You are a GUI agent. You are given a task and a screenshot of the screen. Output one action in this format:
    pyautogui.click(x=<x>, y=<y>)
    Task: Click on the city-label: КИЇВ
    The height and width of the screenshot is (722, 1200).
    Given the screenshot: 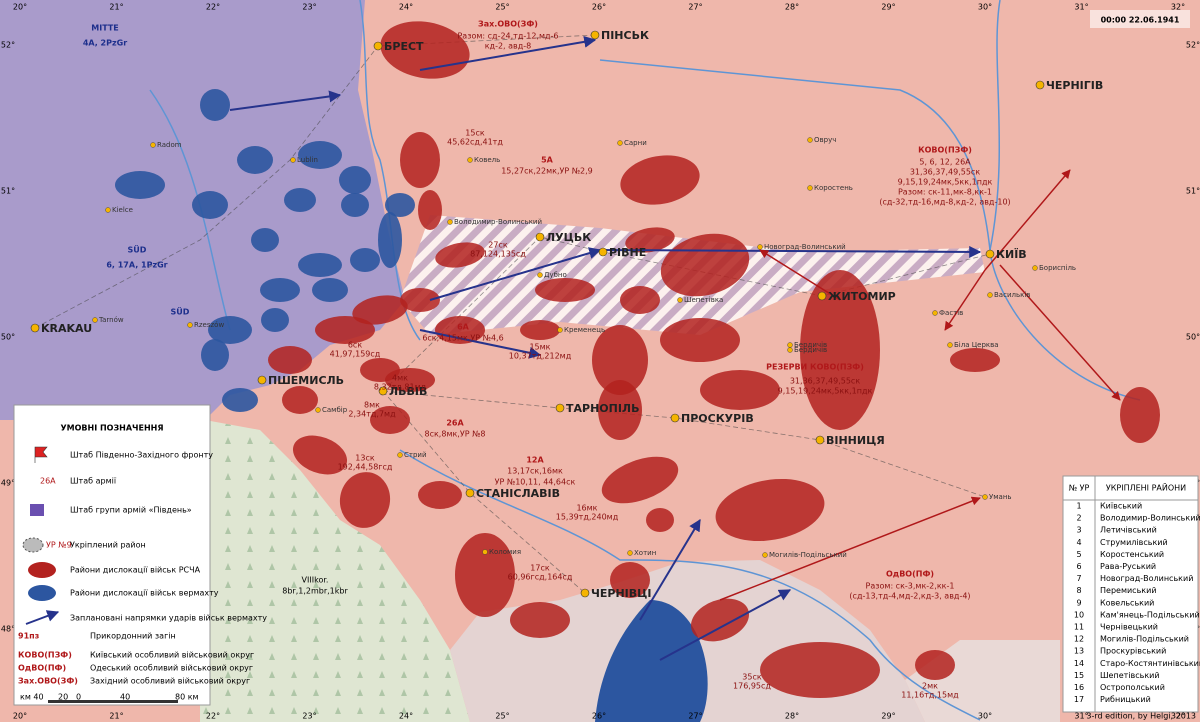 What is the action you would take?
    pyautogui.click(x=1011, y=254)
    